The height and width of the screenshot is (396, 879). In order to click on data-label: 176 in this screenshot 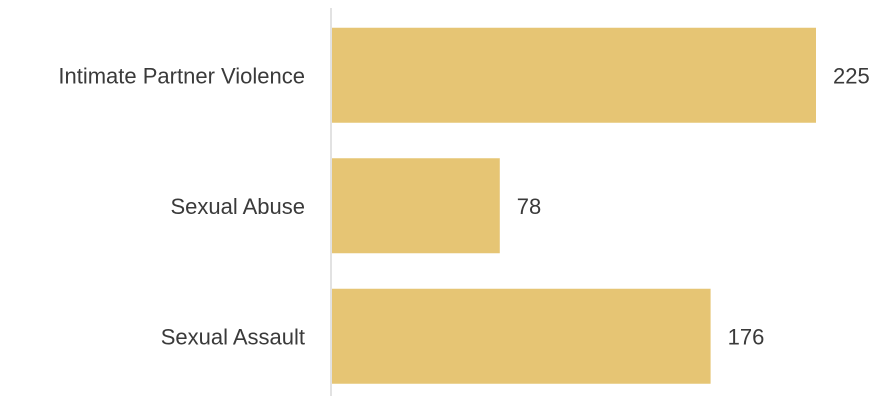, I will do `click(746, 336)`.